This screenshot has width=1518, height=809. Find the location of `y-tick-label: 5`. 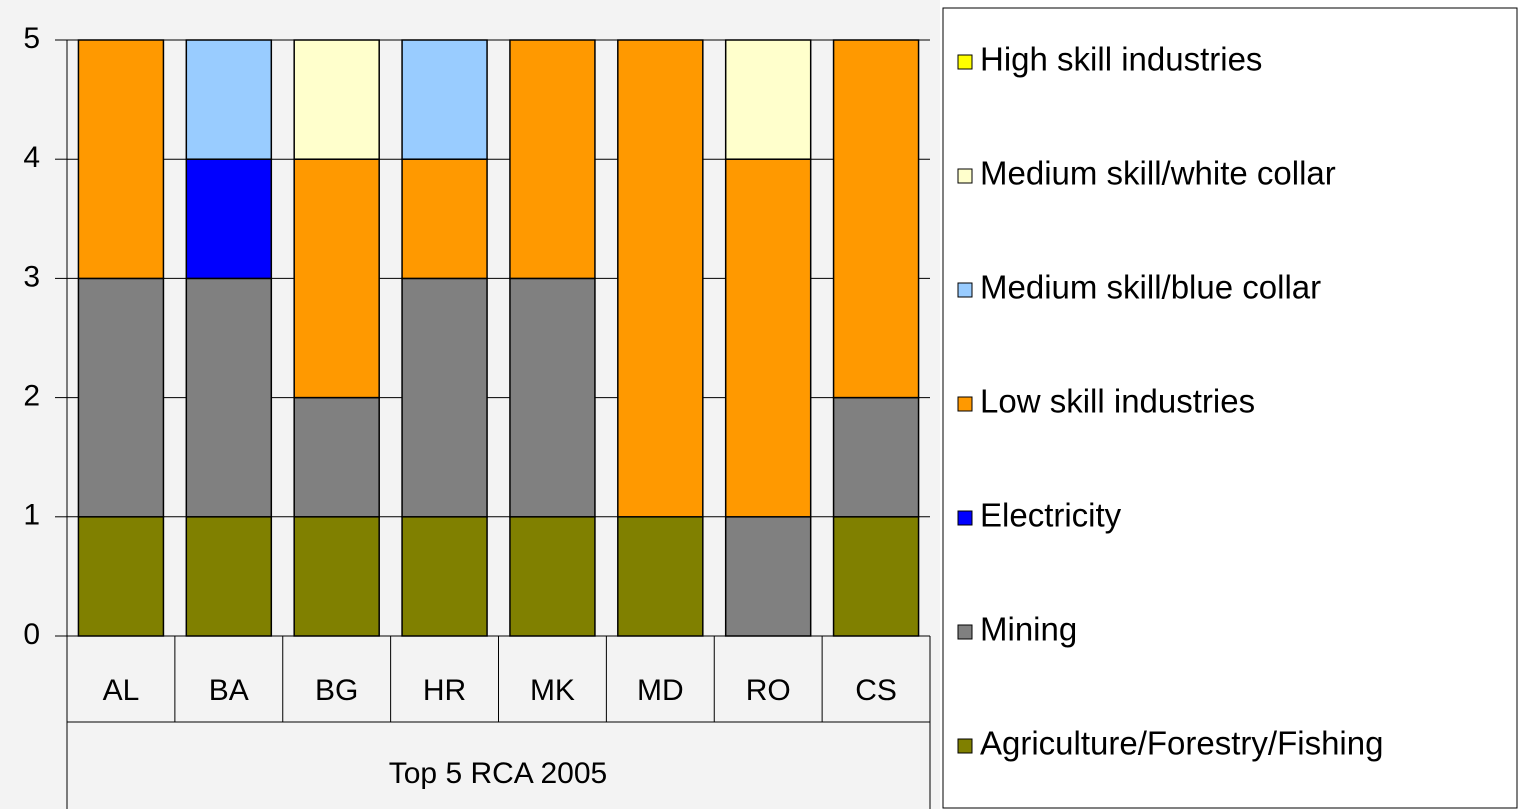

y-tick-label: 5 is located at coordinates (31, 38).